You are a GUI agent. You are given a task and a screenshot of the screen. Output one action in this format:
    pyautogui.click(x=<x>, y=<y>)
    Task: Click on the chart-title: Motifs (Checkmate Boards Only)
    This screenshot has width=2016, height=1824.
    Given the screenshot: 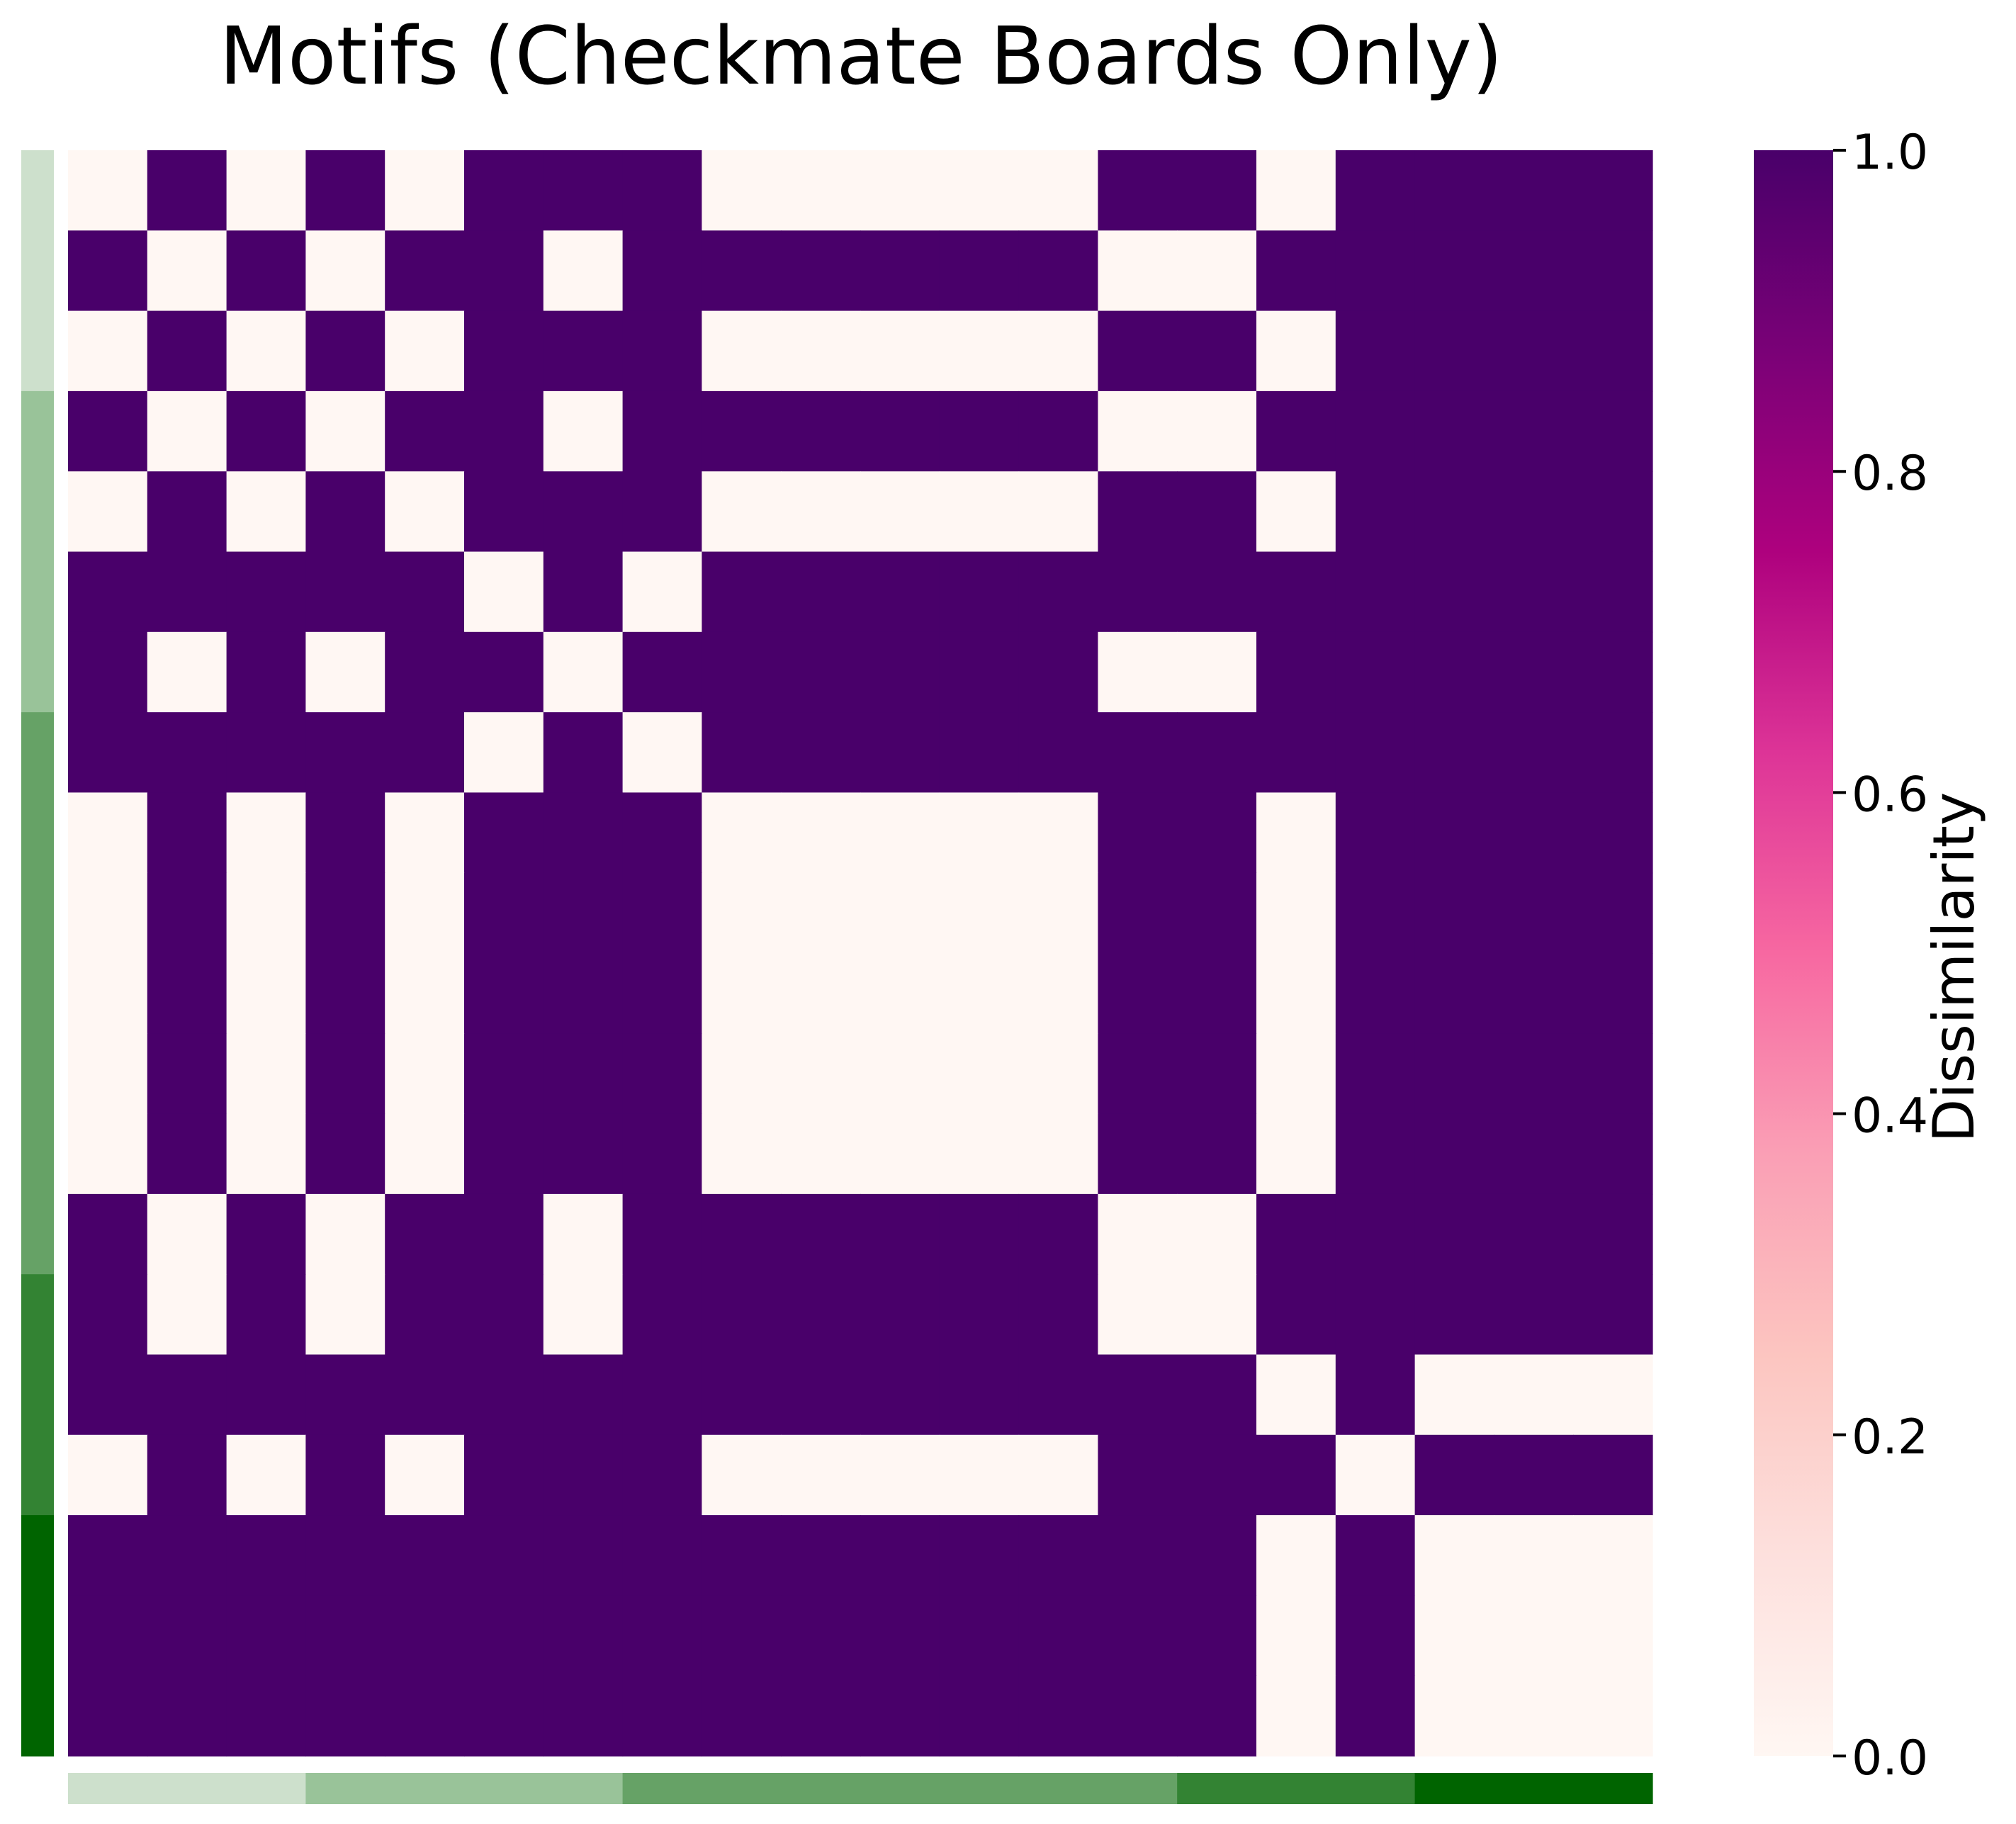 What is the action you would take?
    pyautogui.click(x=860, y=57)
    